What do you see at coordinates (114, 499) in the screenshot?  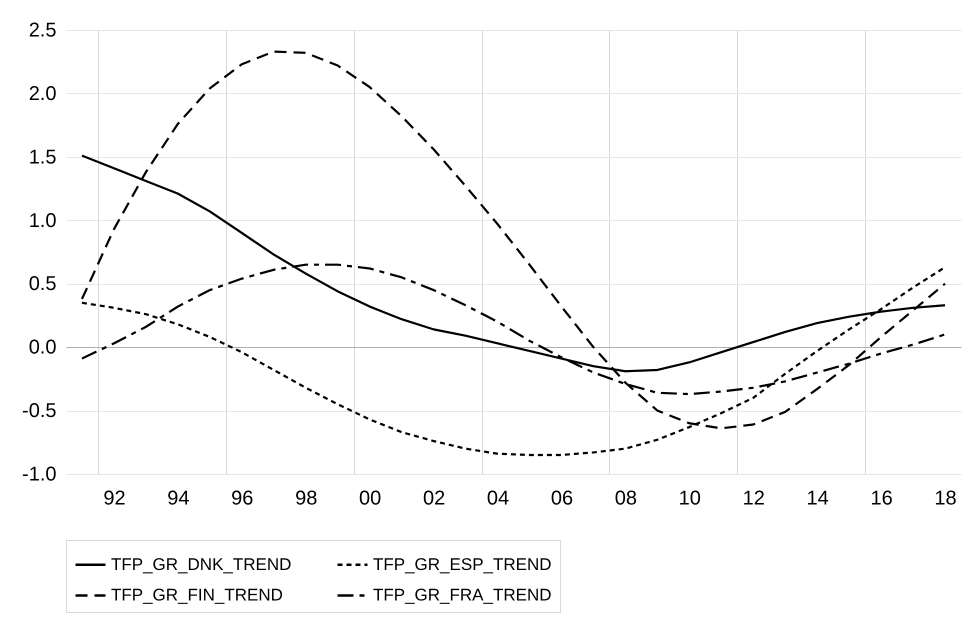 I see `x-tick-label: 92` at bounding box center [114, 499].